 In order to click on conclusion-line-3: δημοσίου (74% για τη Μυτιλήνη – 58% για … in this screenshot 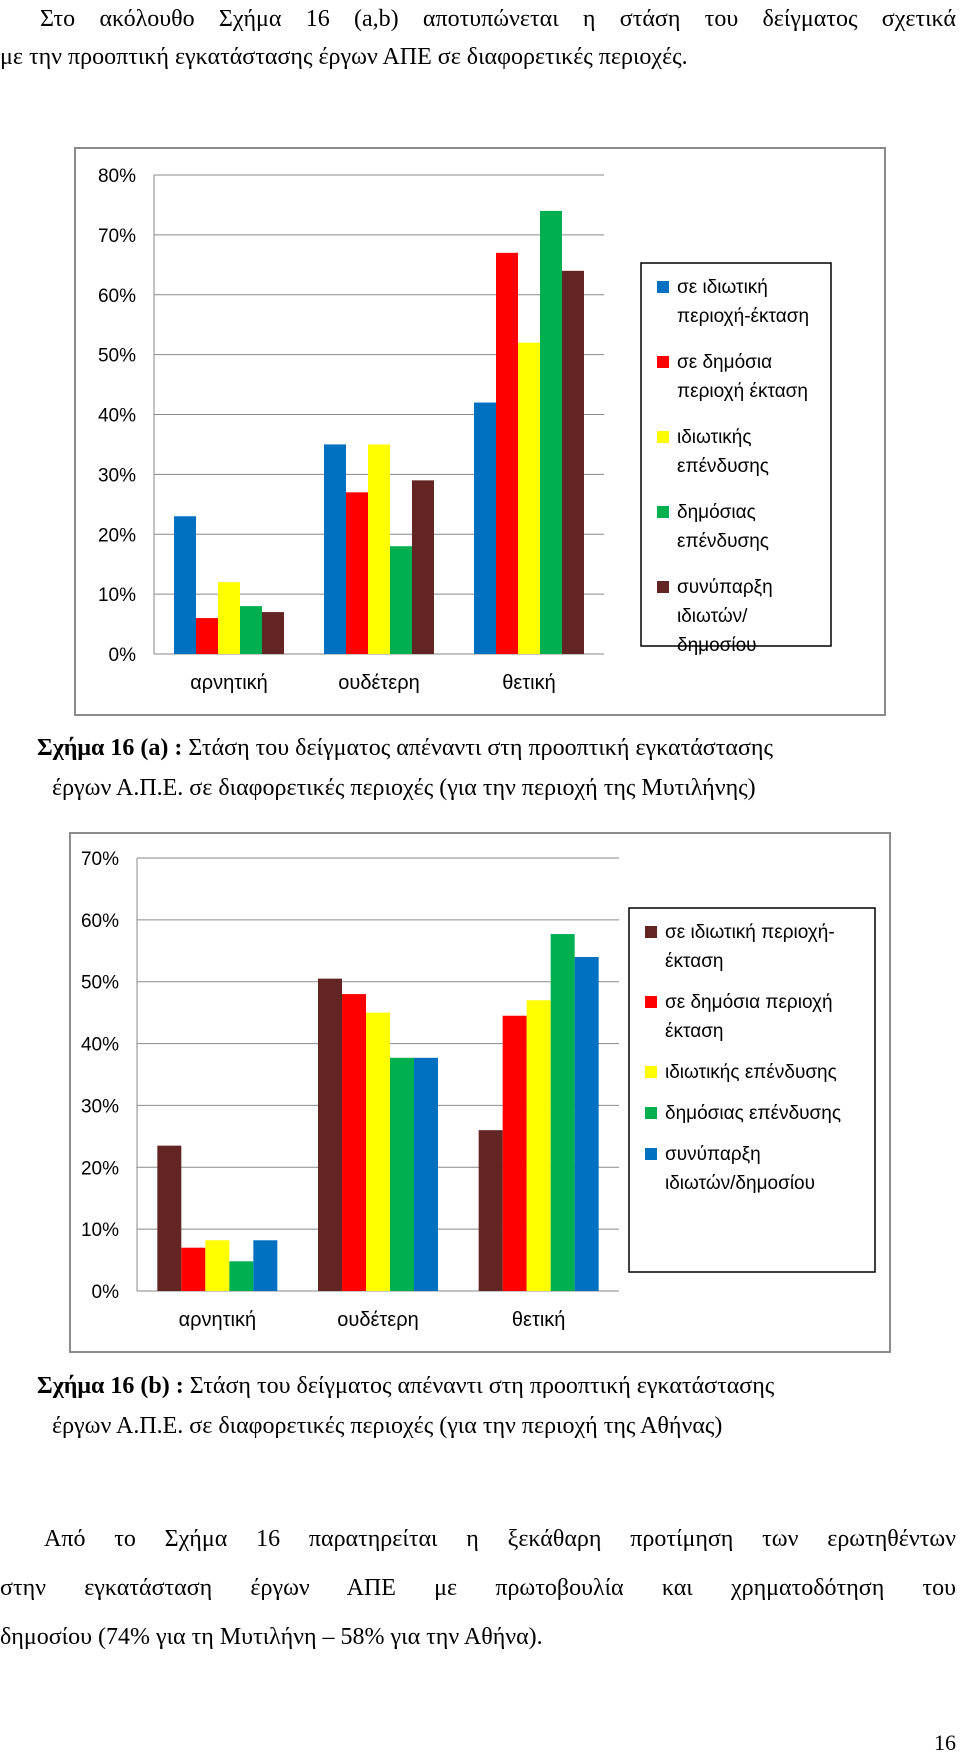, I will do `click(271, 1637)`.